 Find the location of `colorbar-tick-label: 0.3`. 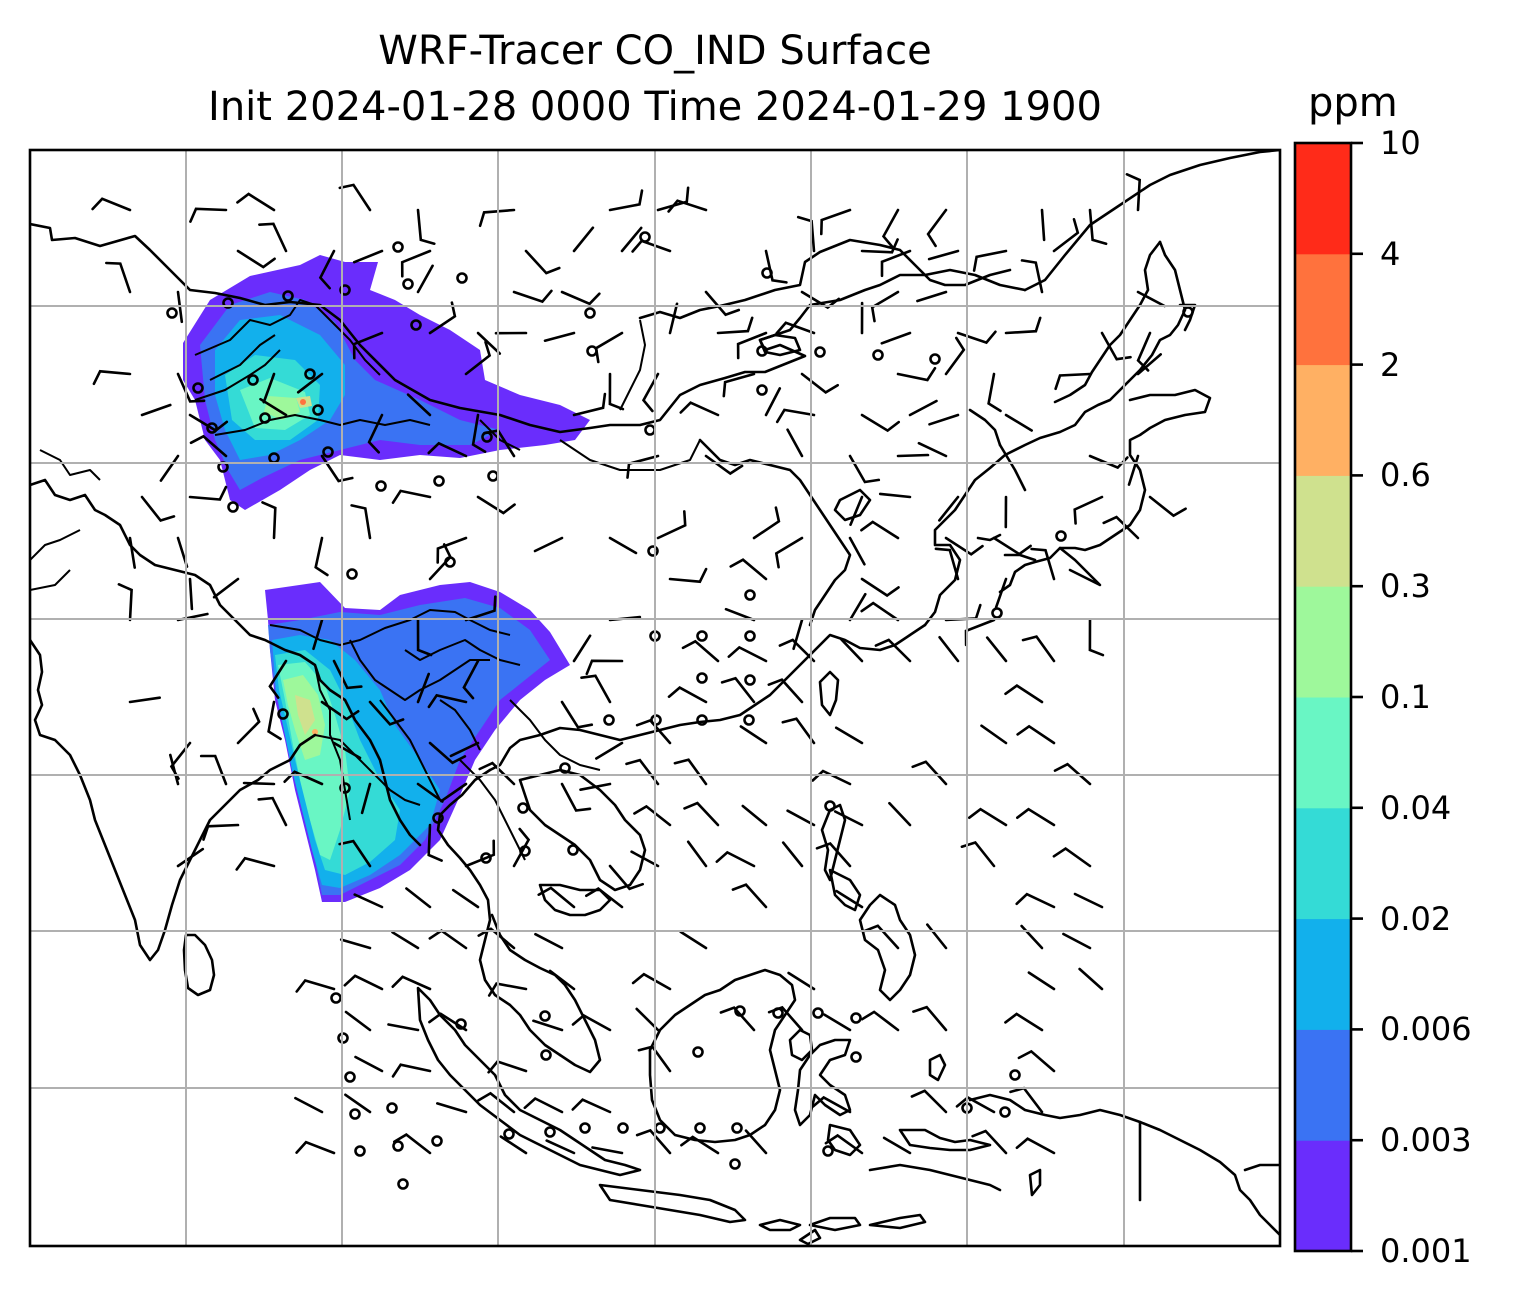

colorbar-tick-label: 0.3 is located at coordinates (1405, 586).